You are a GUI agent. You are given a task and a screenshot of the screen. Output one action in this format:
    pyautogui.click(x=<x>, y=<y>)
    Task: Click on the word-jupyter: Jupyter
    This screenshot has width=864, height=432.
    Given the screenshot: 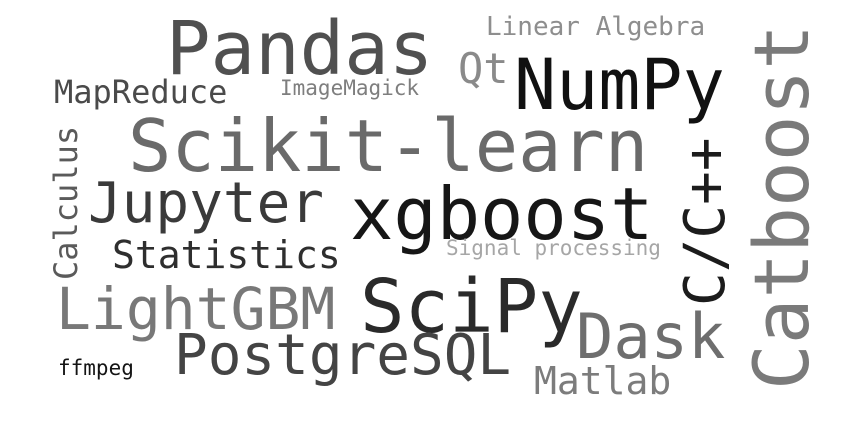 What is the action you would take?
    pyautogui.click(x=206, y=203)
    